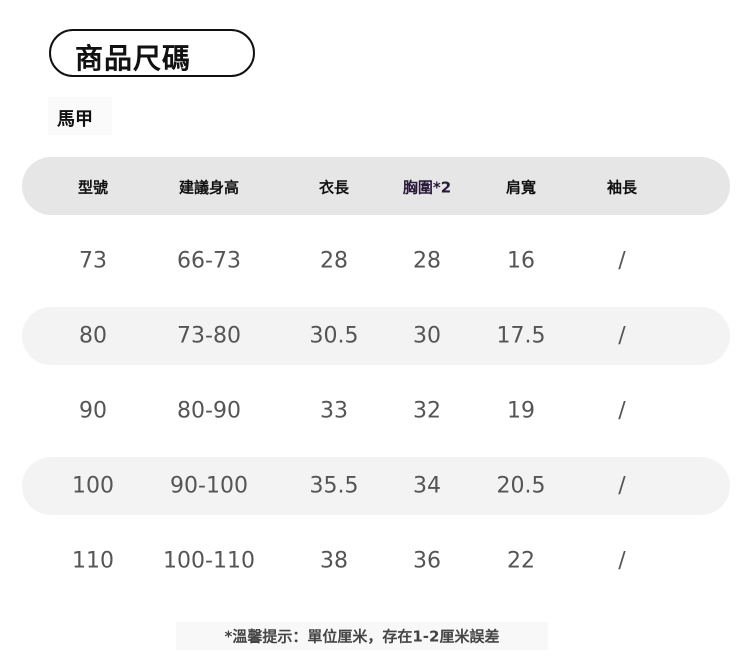  I want to click on table-cell: 32, so click(427, 411).